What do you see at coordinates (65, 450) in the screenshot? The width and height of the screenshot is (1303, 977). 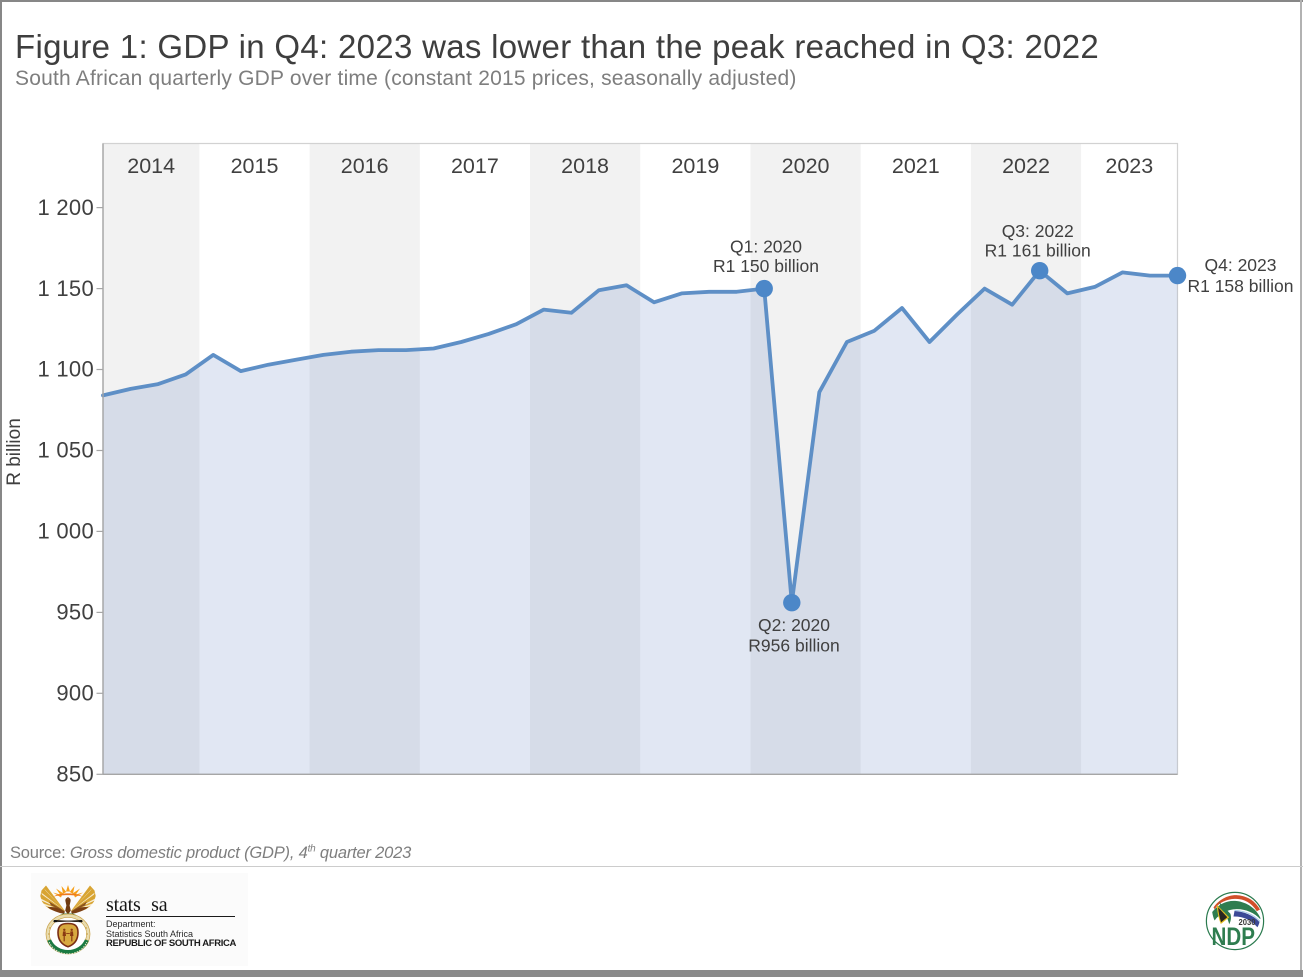 I see `svg-text: 1 050` at bounding box center [65, 450].